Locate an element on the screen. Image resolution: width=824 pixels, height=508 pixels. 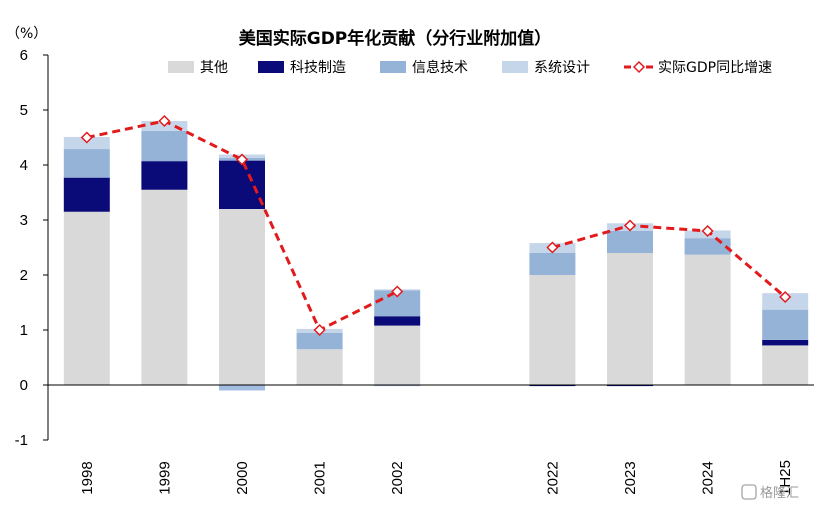
y-tick-label: -1 is located at coordinates (21, 440).